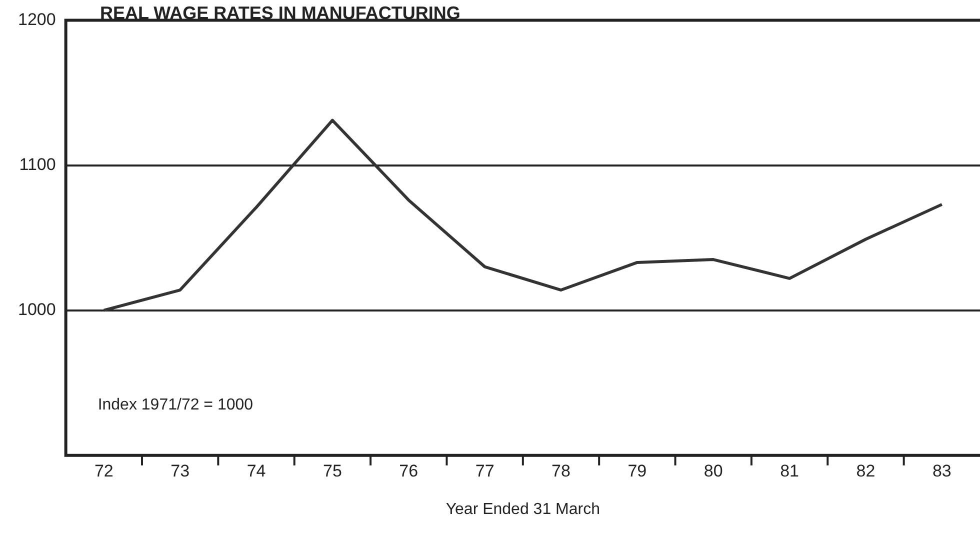  What do you see at coordinates (37, 310) in the screenshot?
I see `y-tick-label: 1000` at bounding box center [37, 310].